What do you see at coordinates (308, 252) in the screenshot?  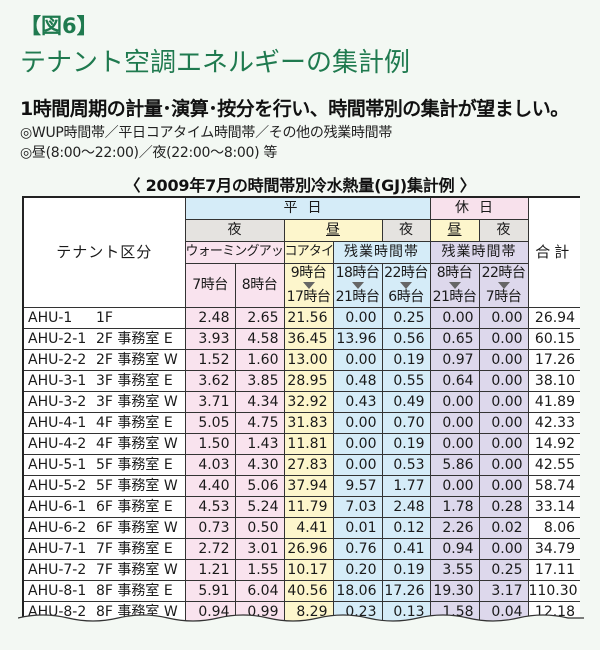 I see `header-coretime: コアタイム` at bounding box center [308, 252].